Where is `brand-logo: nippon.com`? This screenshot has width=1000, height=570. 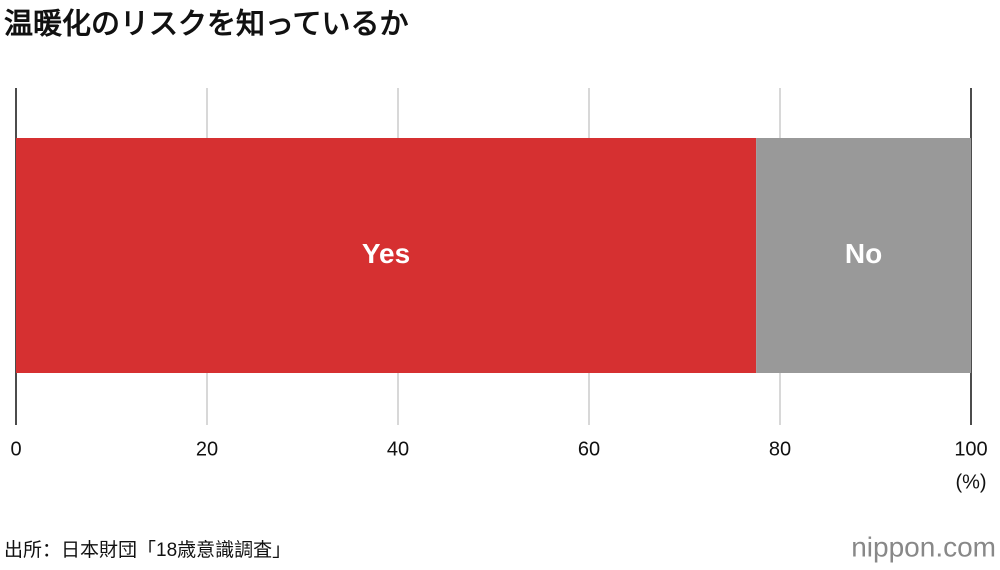 brand-logo: nippon.com is located at coordinates (923, 546).